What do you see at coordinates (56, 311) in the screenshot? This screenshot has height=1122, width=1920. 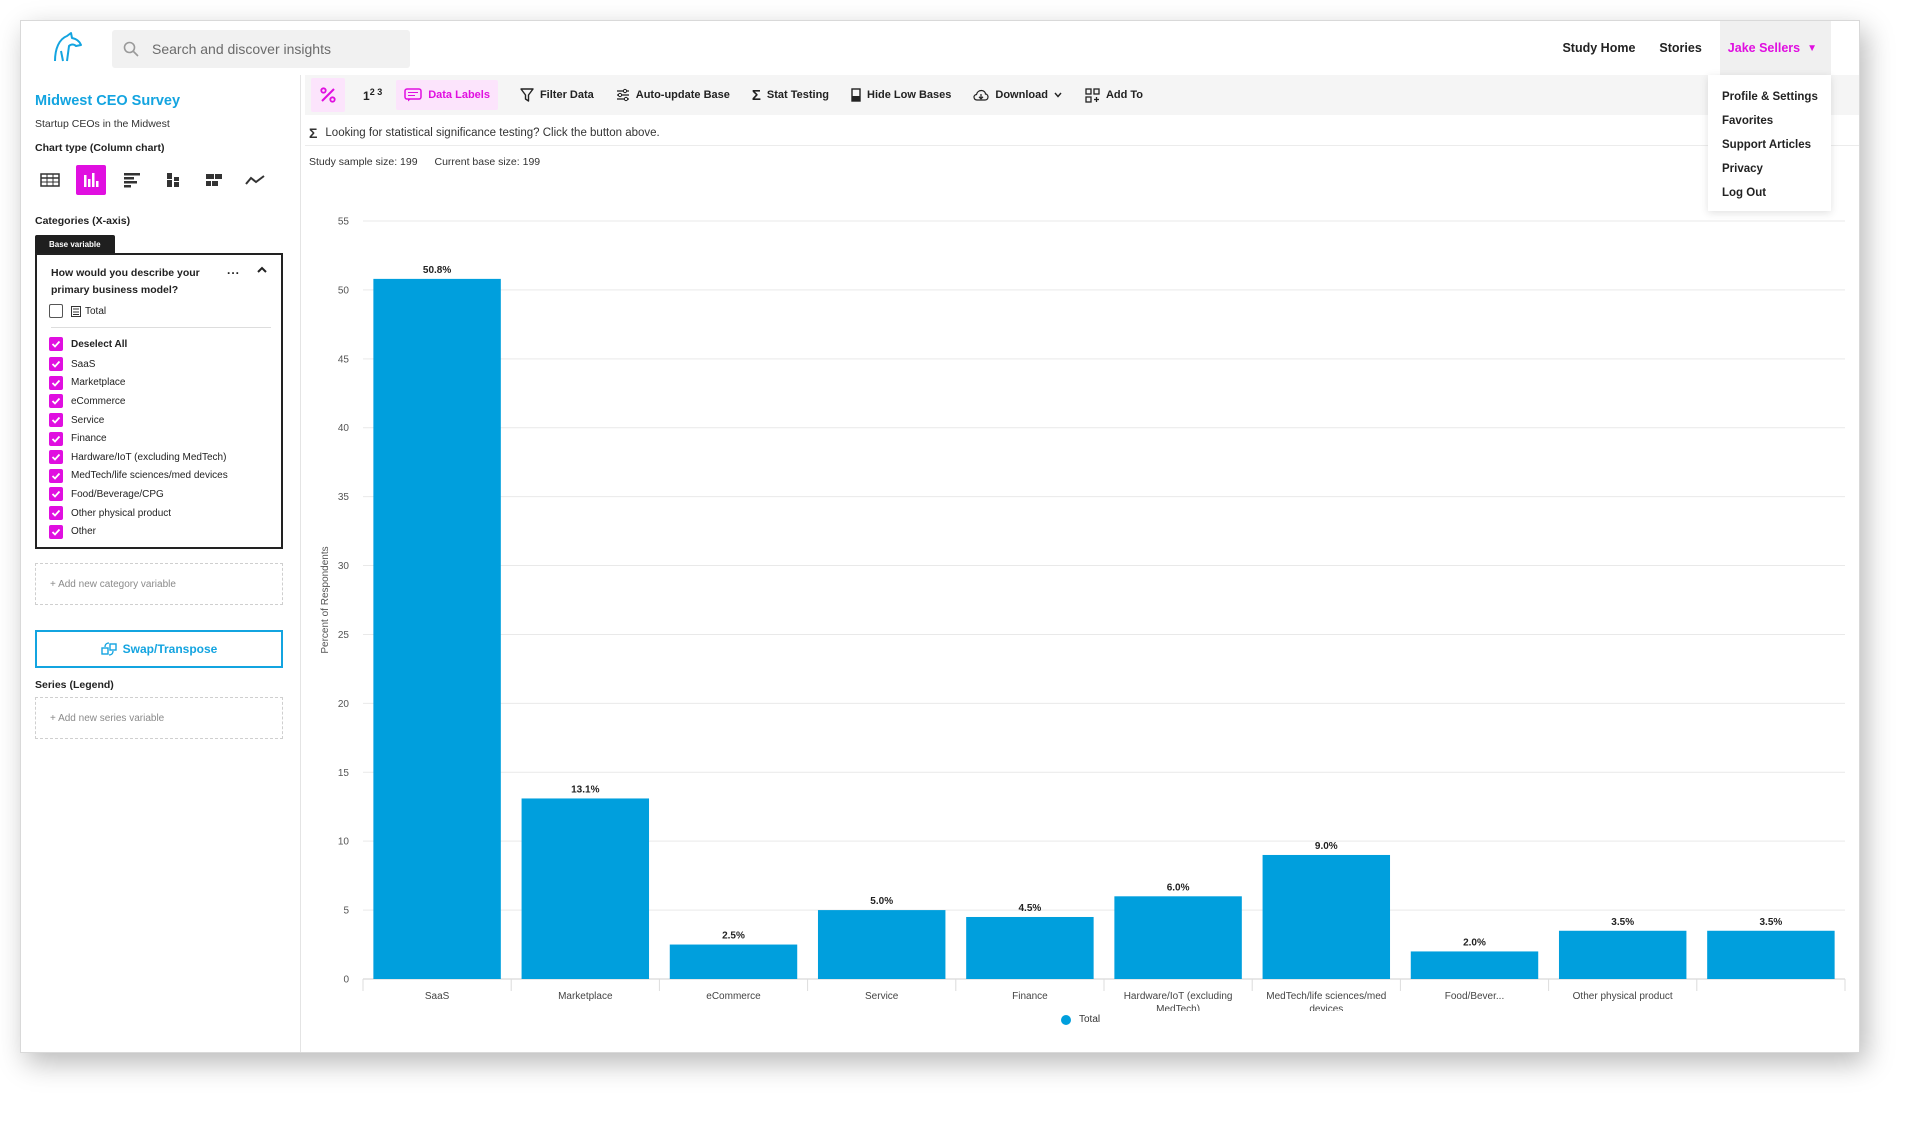 I see `total-checkbox` at bounding box center [56, 311].